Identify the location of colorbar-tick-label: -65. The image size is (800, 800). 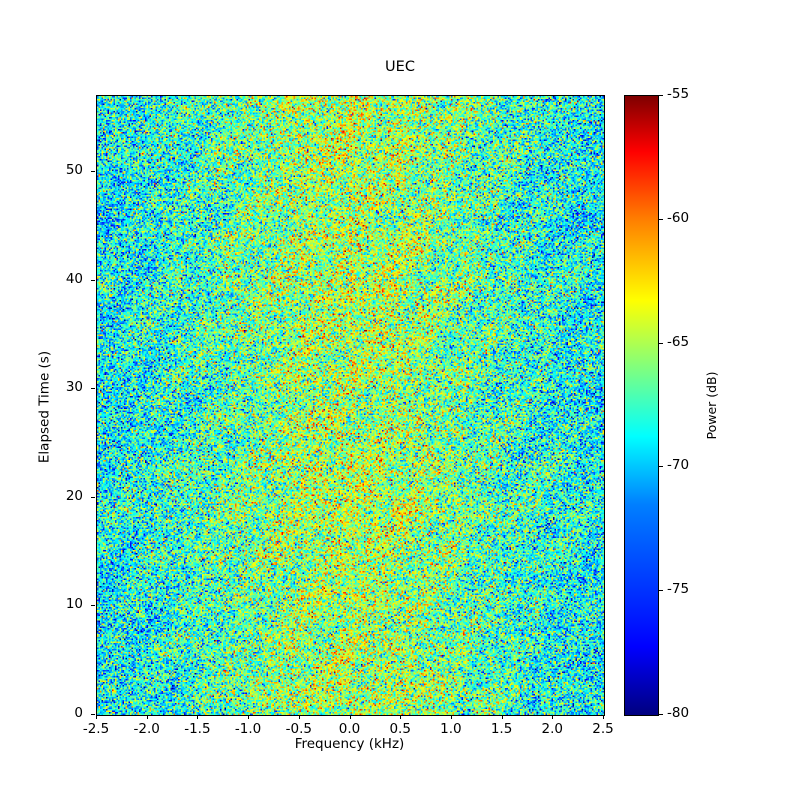
(678, 341).